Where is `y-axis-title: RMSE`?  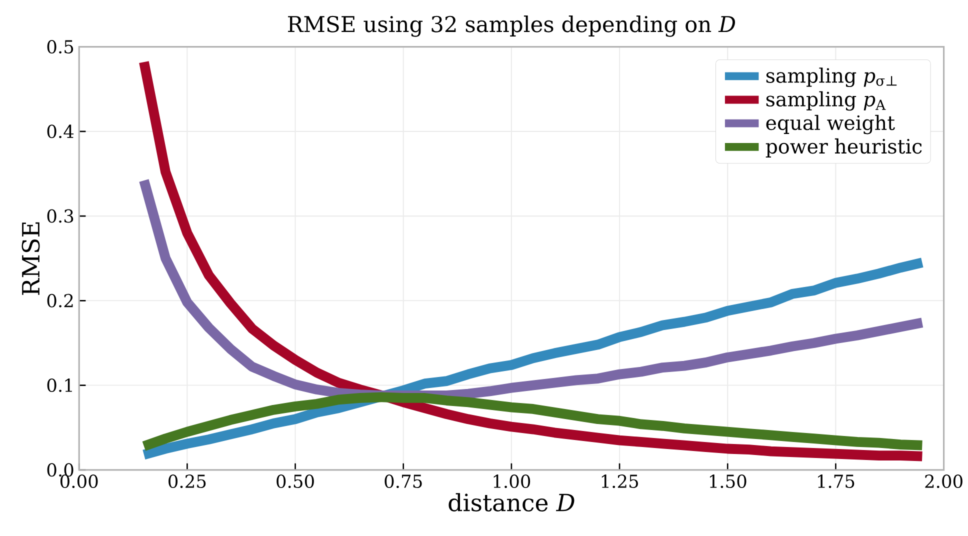
y-axis-title: RMSE is located at coordinates (31, 259).